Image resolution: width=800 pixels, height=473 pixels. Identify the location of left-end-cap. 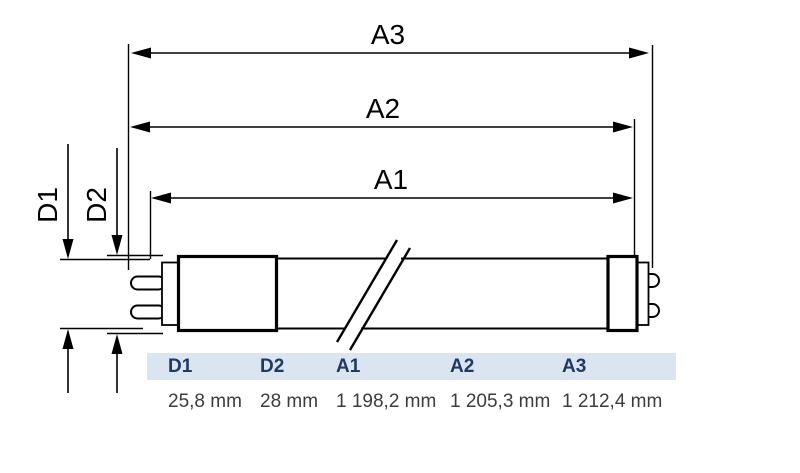
(227, 293).